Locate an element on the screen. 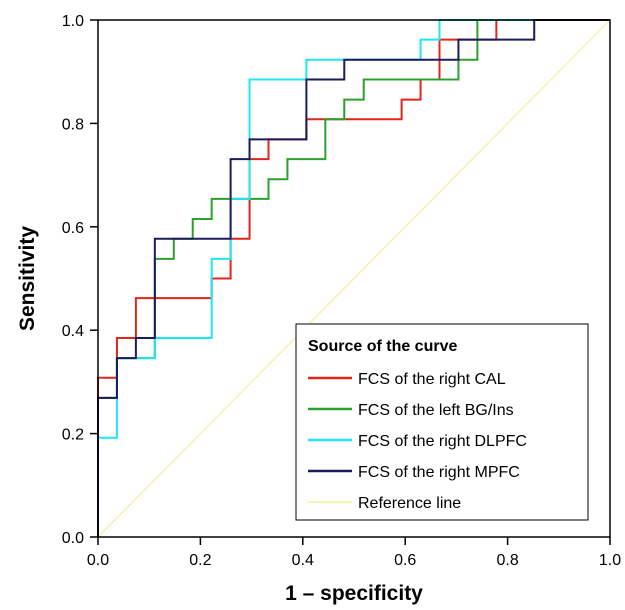 The width and height of the screenshot is (625, 610). y-axis-title: Sensitivity is located at coordinates (27, 278).